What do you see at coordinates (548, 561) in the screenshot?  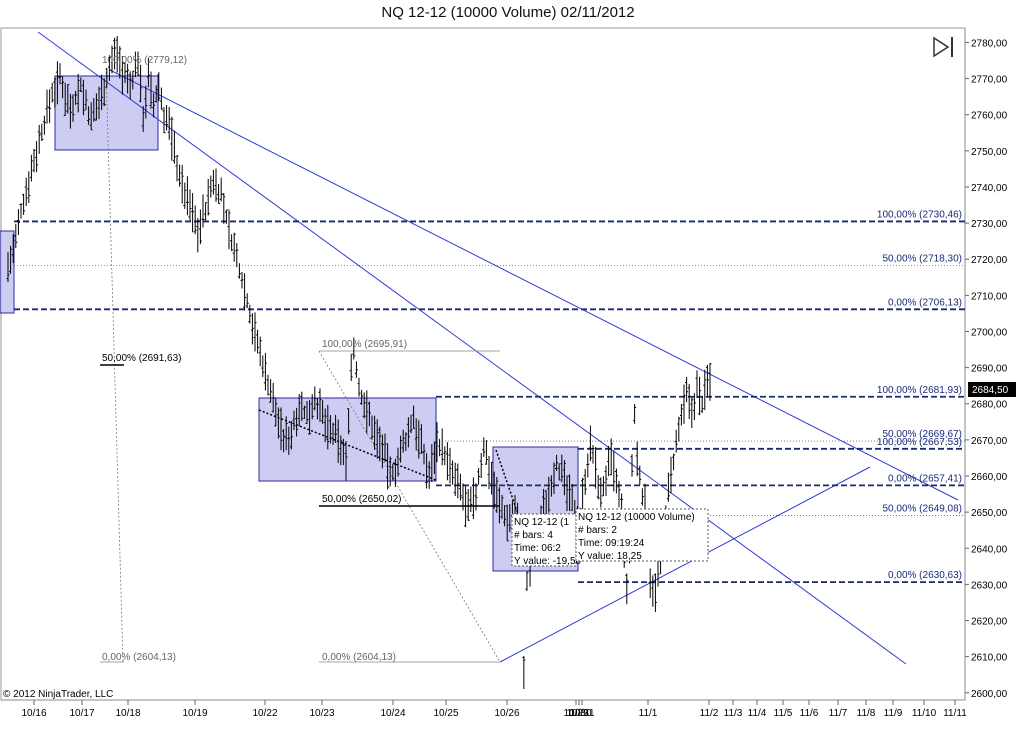 I see `svg-text: Y value: -19,50` at bounding box center [548, 561].